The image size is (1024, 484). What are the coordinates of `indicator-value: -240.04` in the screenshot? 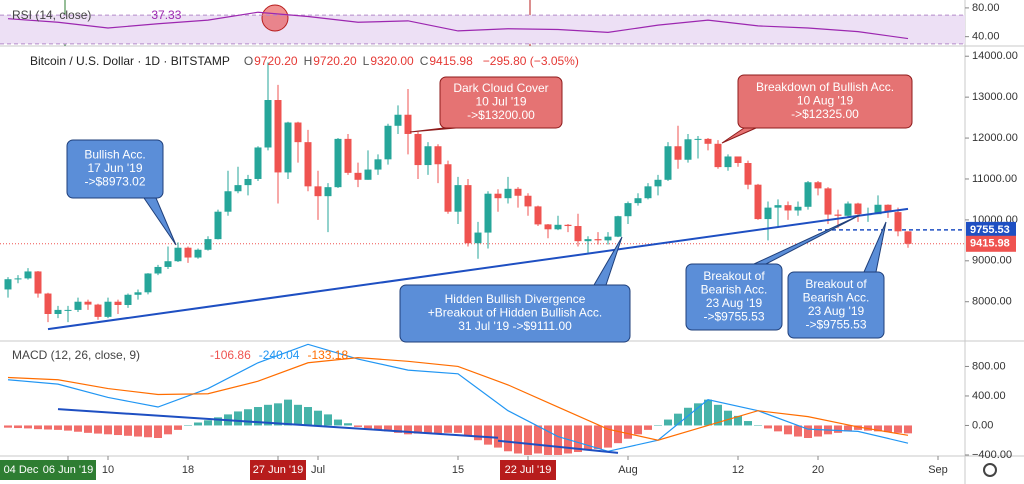 It's located at (279, 355).